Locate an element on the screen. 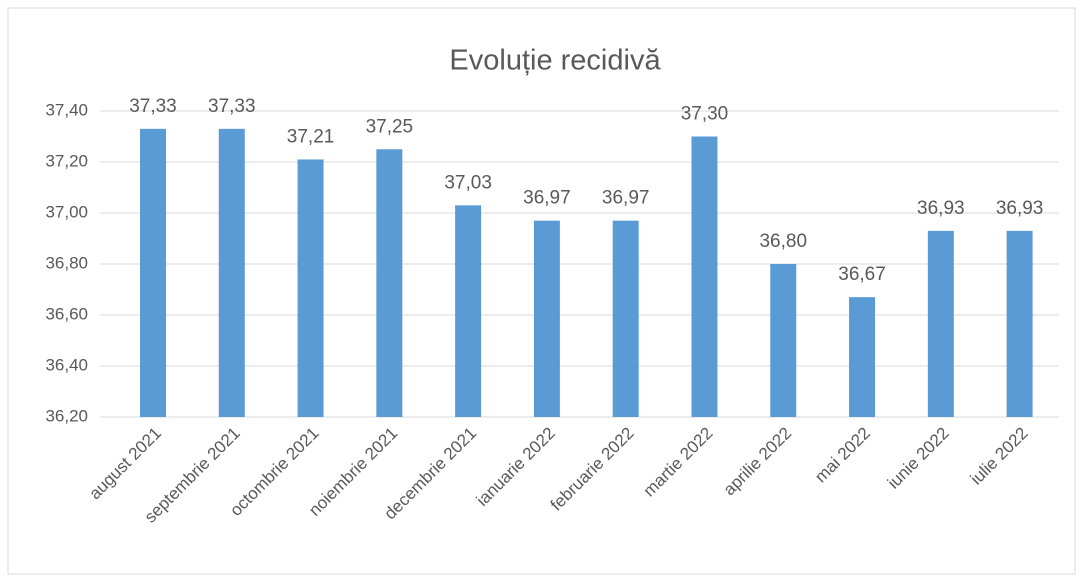  y-tick-label: 36,80 is located at coordinates (66, 262).